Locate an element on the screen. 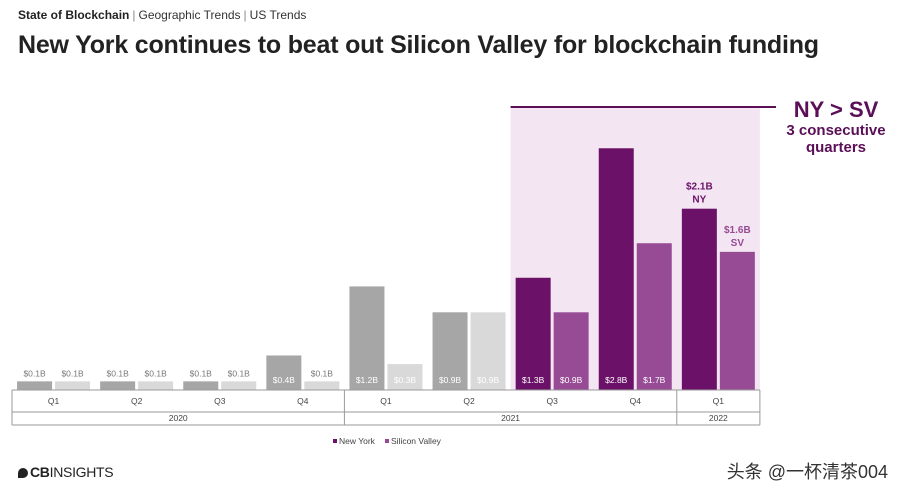  data-label-silicon-valley: $1.7B is located at coordinates (654, 380).